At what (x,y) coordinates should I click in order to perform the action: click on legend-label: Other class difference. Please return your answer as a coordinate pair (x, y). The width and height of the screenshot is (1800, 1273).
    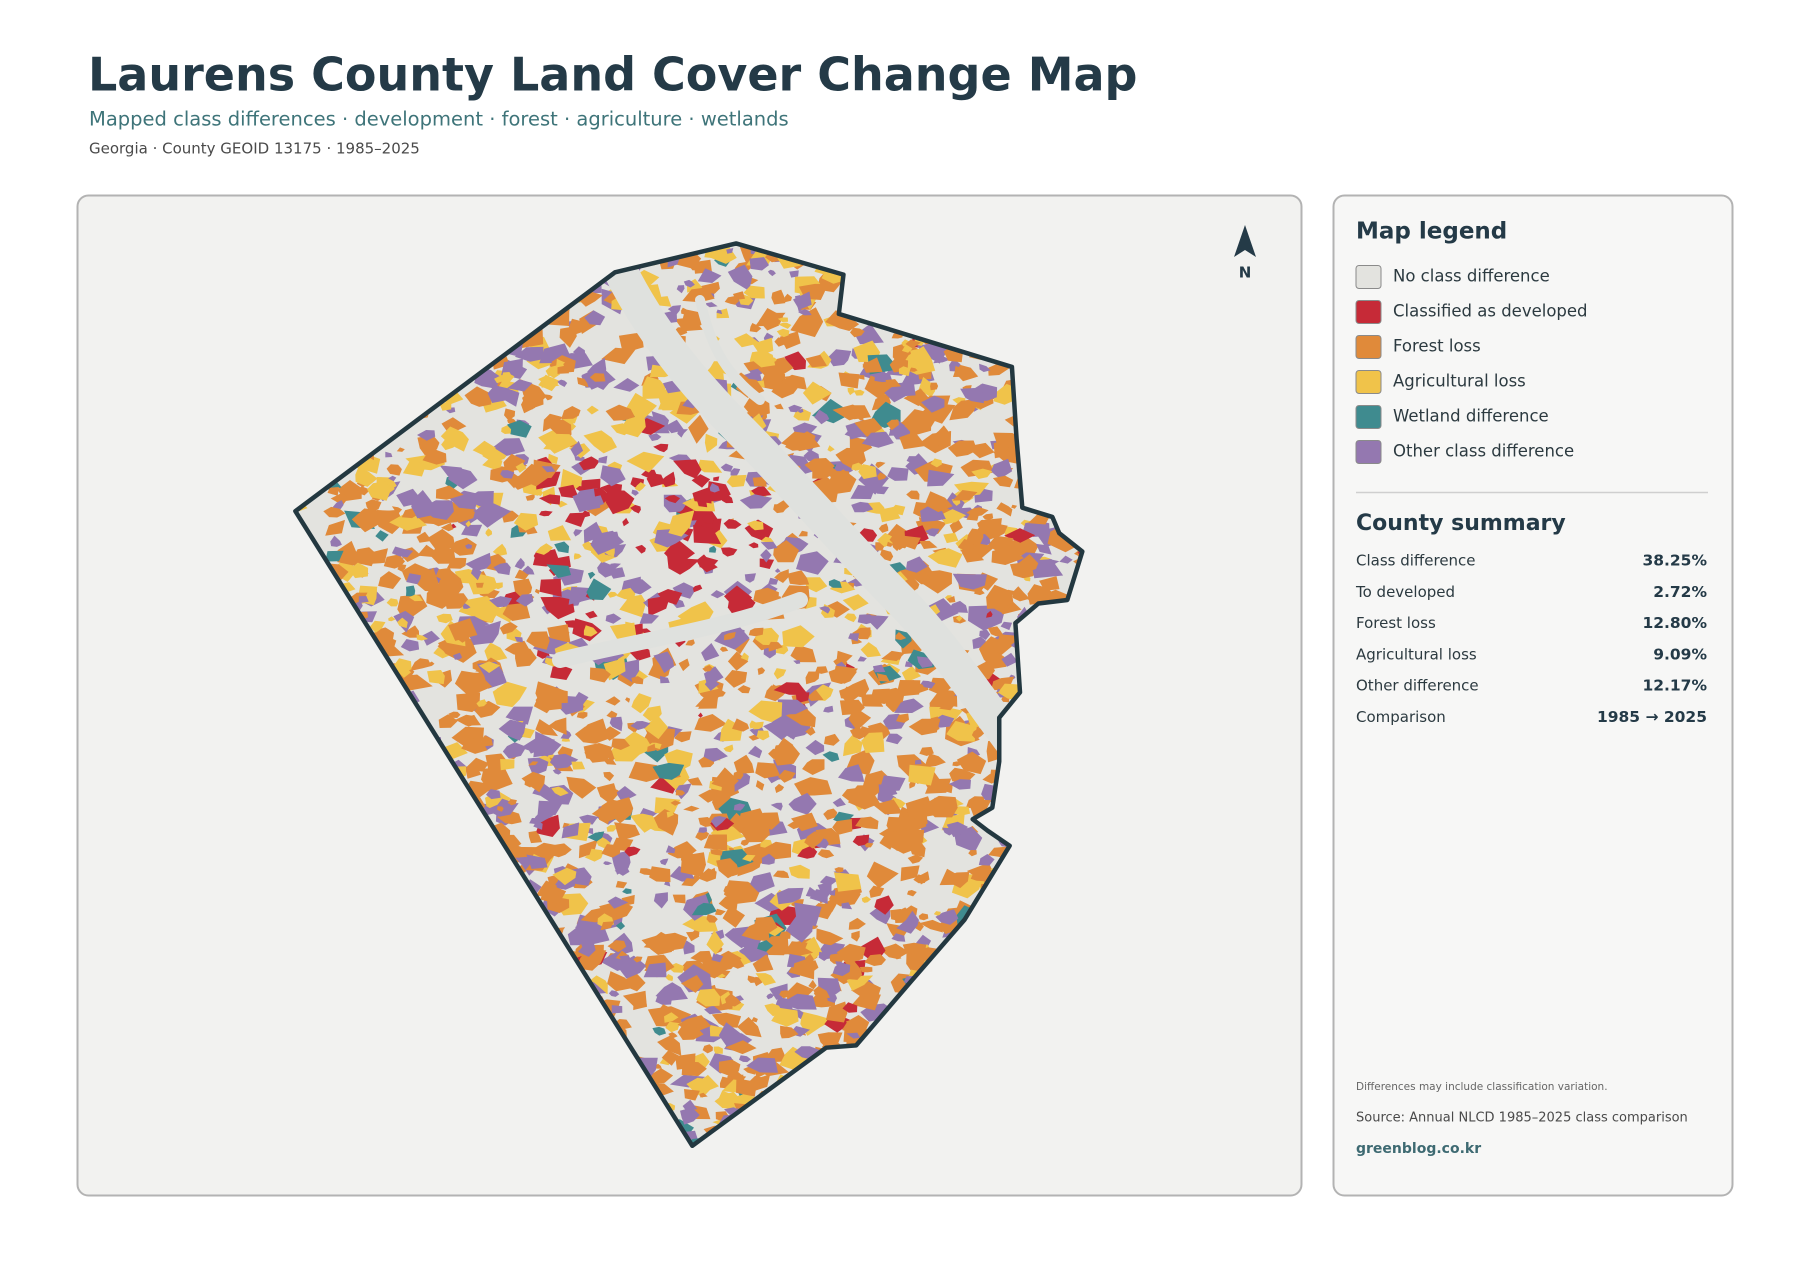
    Looking at the image, I should click on (1483, 451).